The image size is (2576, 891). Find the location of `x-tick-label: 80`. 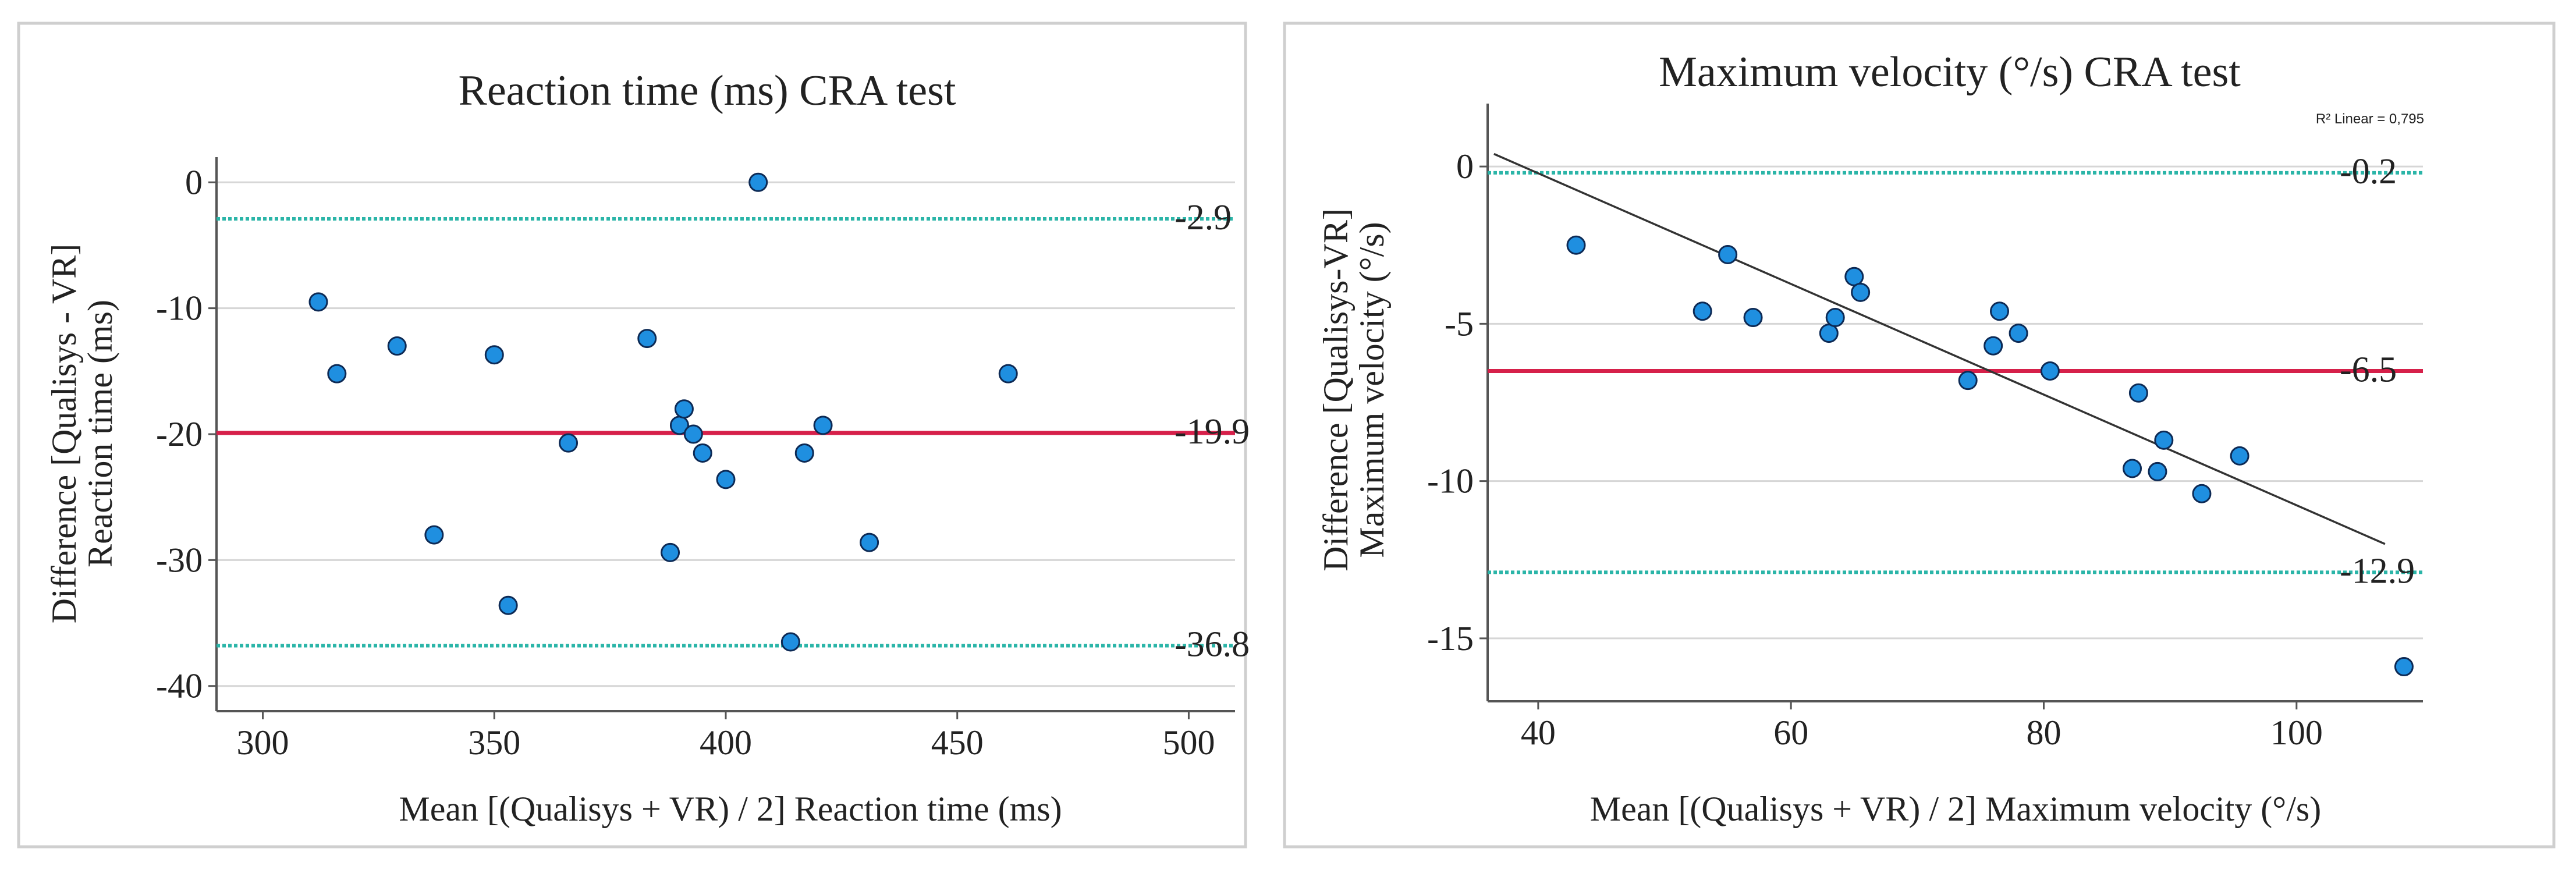

x-tick-label: 80 is located at coordinates (2044, 733).